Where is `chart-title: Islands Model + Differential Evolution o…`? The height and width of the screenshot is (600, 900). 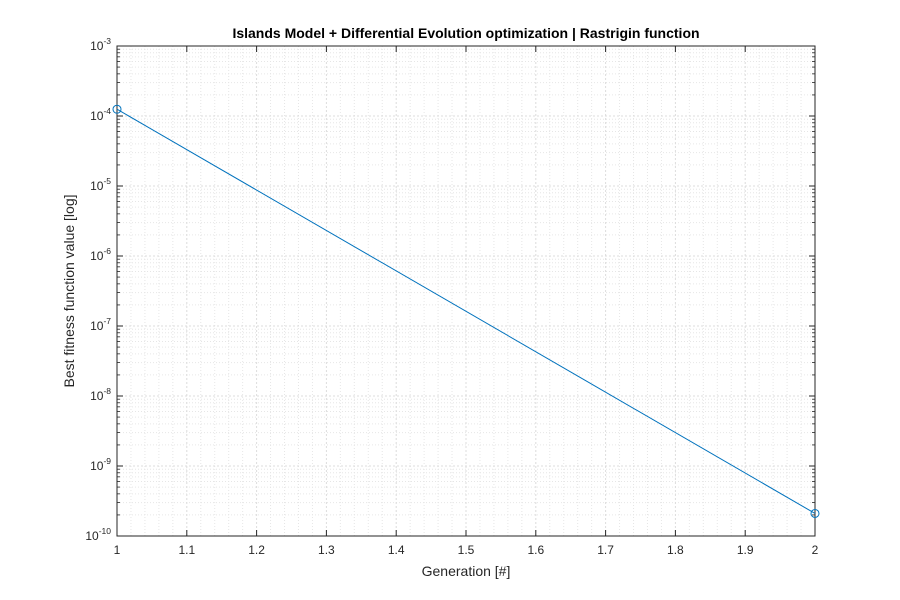
chart-title: Islands Model + Differential Evolution o… is located at coordinates (465, 33).